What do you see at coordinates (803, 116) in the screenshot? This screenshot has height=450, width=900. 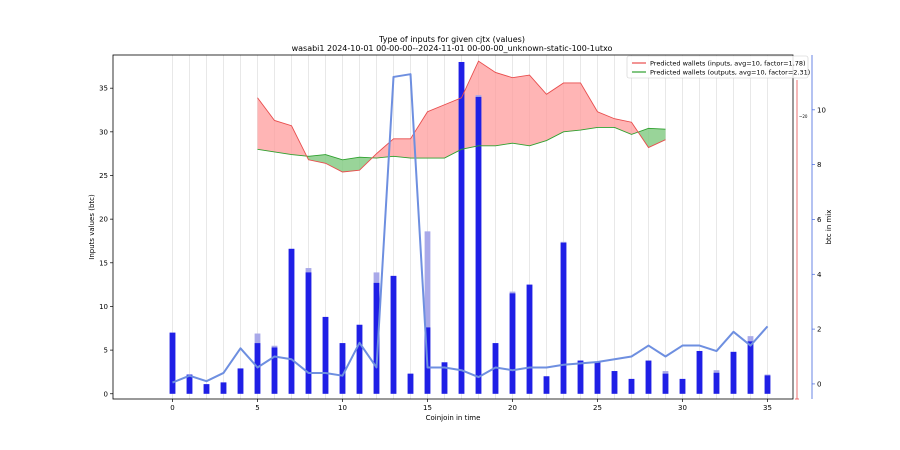 I see `mini-tick-label: ~20` at bounding box center [803, 116].